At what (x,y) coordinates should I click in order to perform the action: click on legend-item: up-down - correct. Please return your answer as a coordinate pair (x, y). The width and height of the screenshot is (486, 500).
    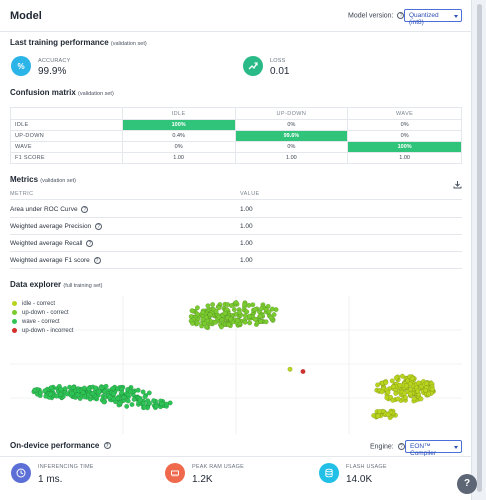
    Looking at the image, I should click on (42, 313).